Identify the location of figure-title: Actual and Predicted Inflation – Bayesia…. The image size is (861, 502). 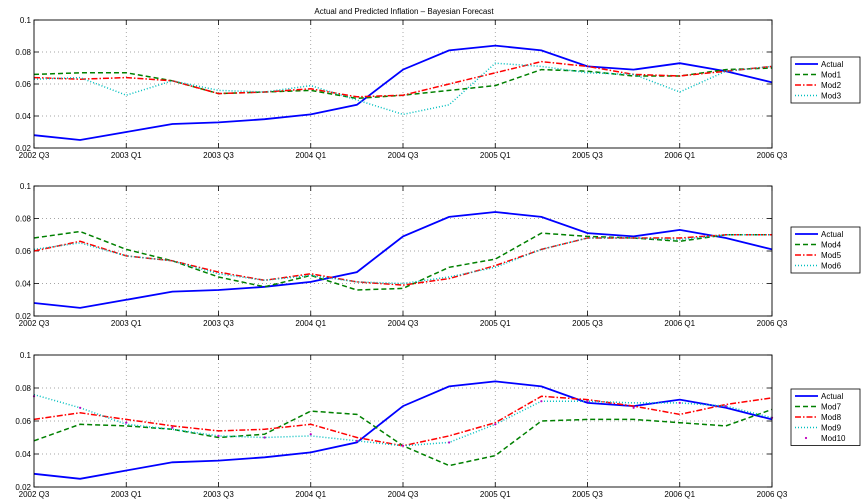
(404, 11).